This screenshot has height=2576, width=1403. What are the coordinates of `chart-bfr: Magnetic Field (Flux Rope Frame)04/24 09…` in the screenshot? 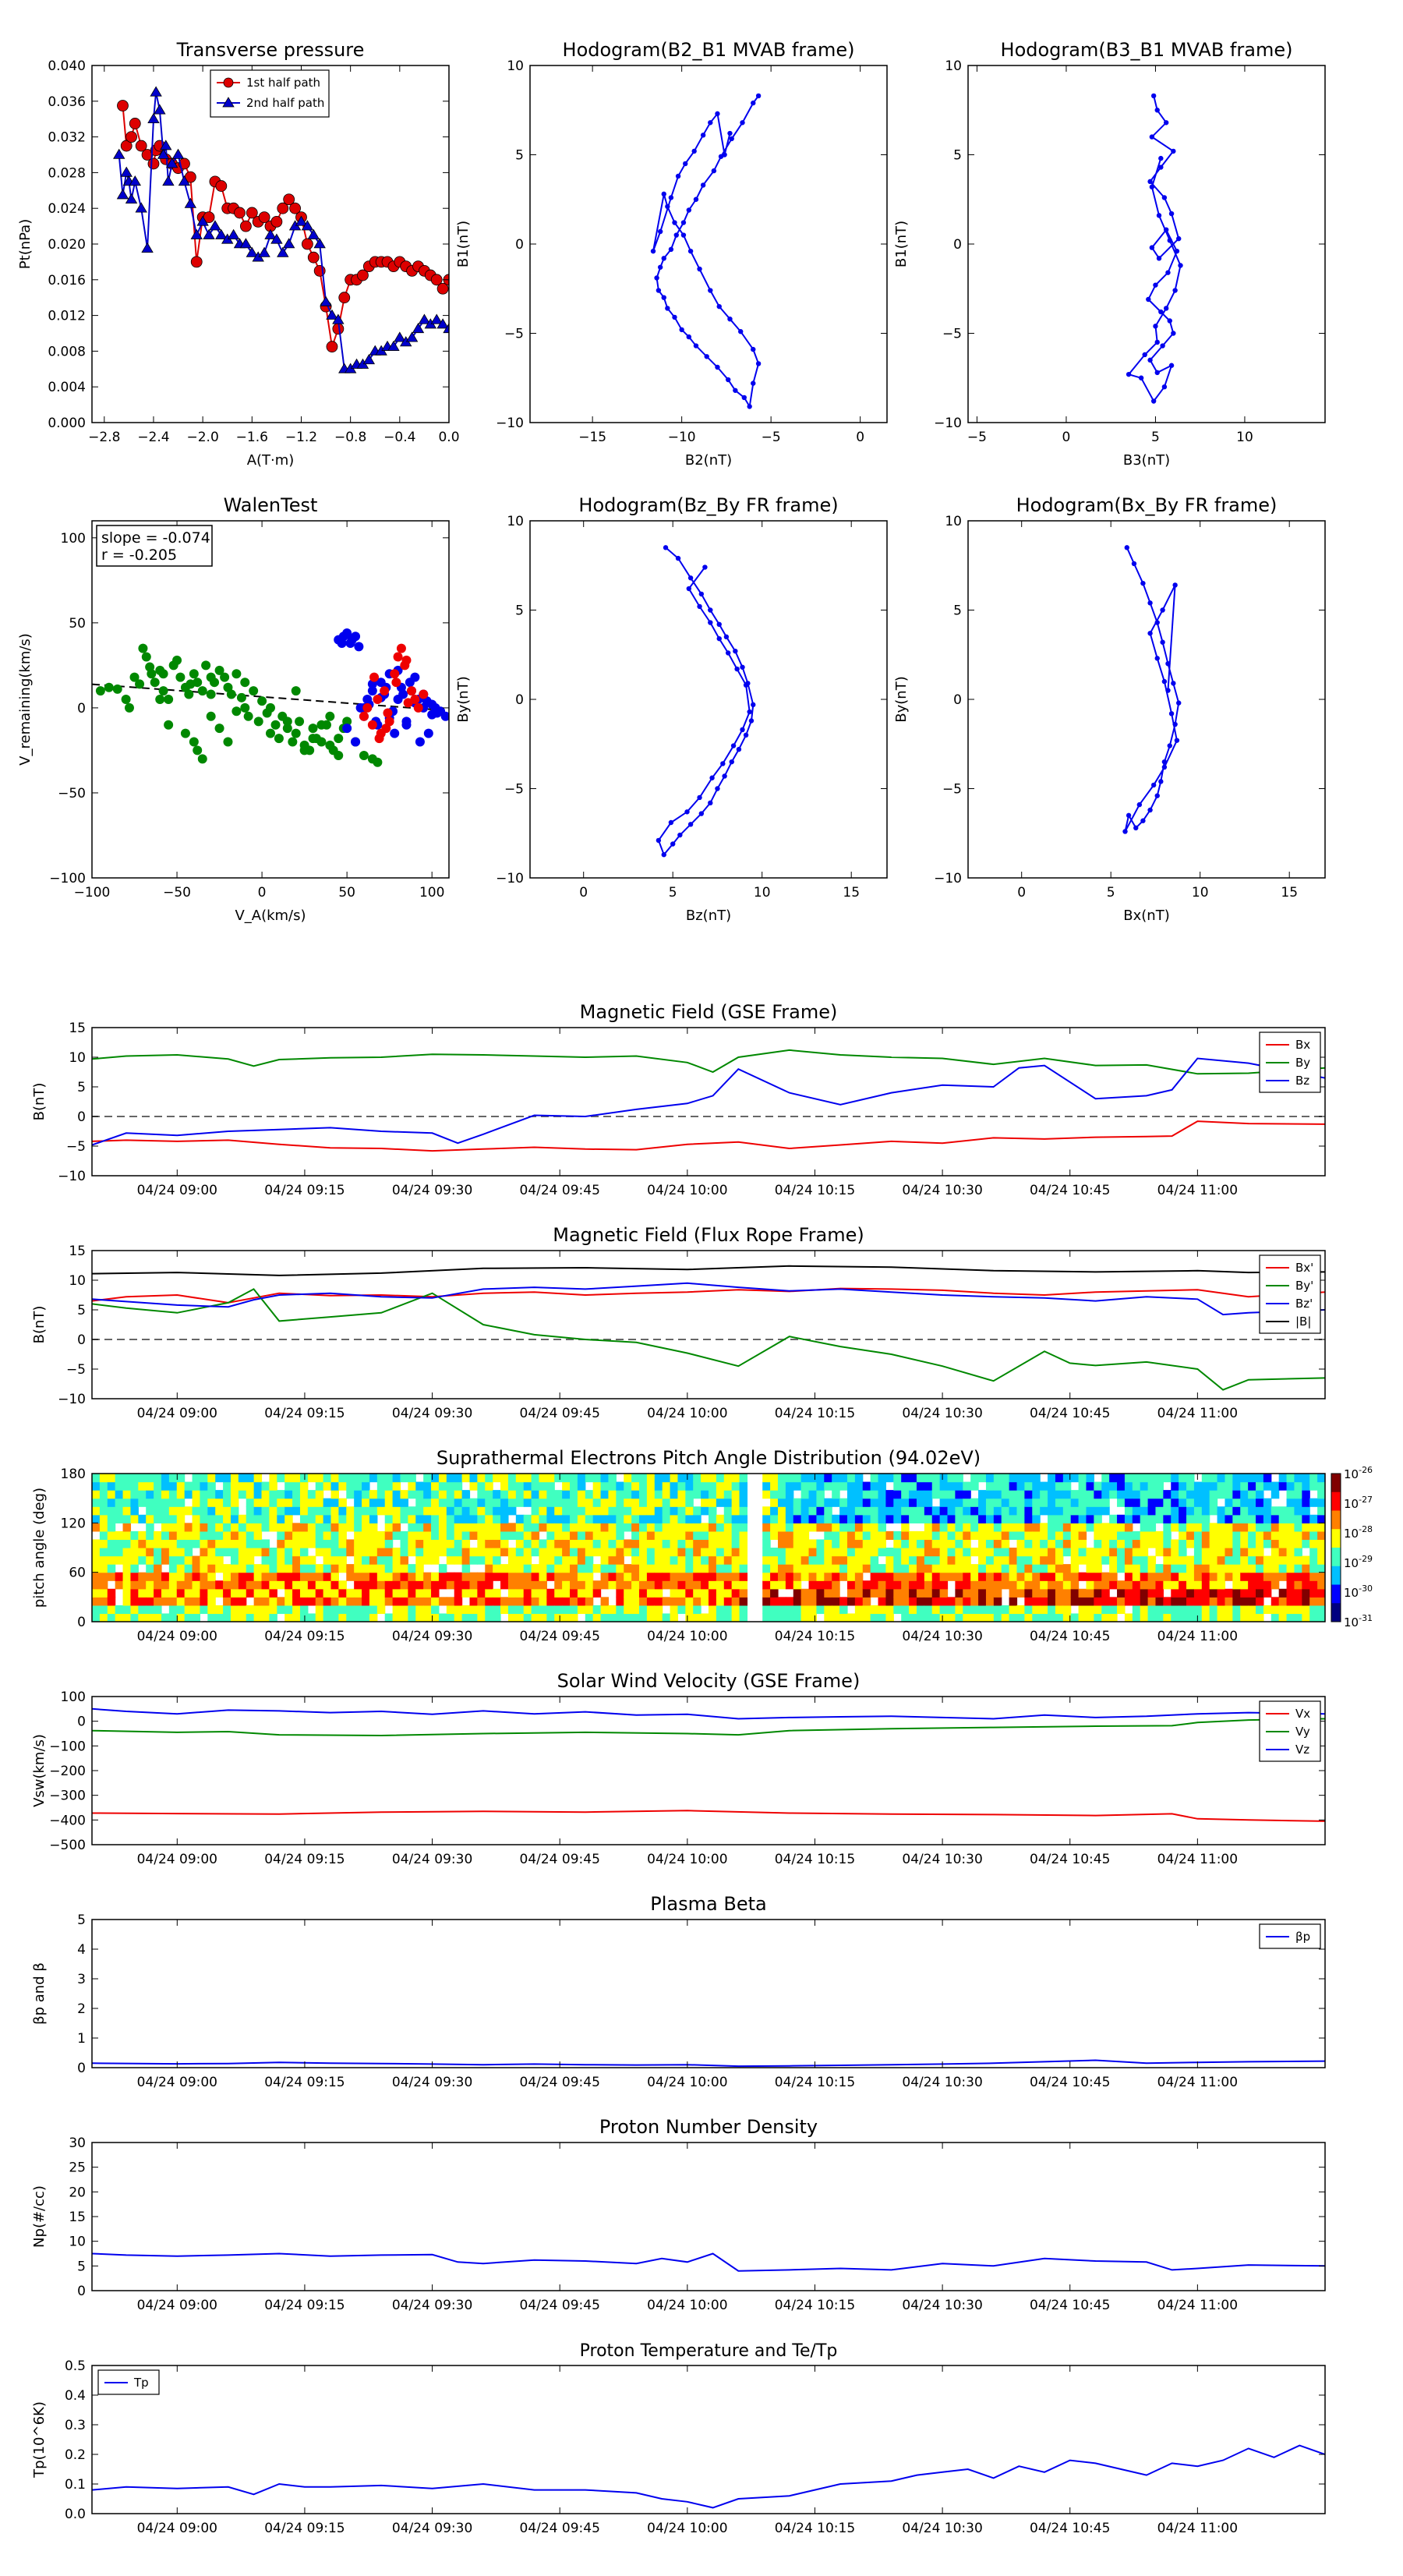 It's located at (678, 1322).